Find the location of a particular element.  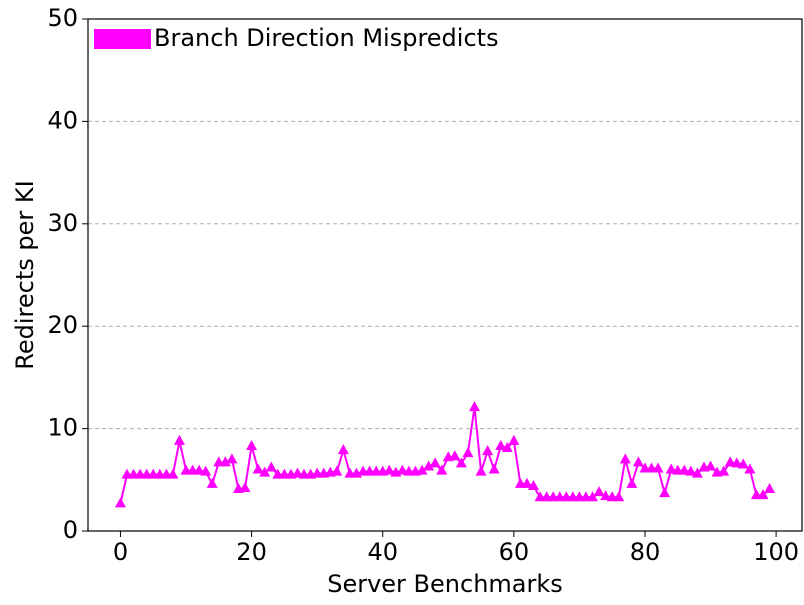

x-tick-label: 40 is located at coordinates (382, 552).